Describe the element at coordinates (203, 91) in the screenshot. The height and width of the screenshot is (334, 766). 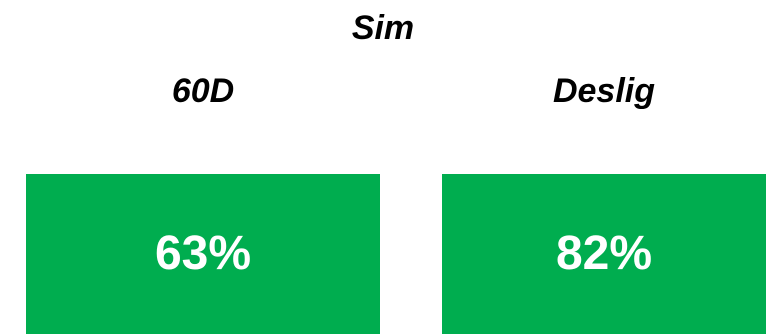
I see `column-label-60d: 60D` at that location.